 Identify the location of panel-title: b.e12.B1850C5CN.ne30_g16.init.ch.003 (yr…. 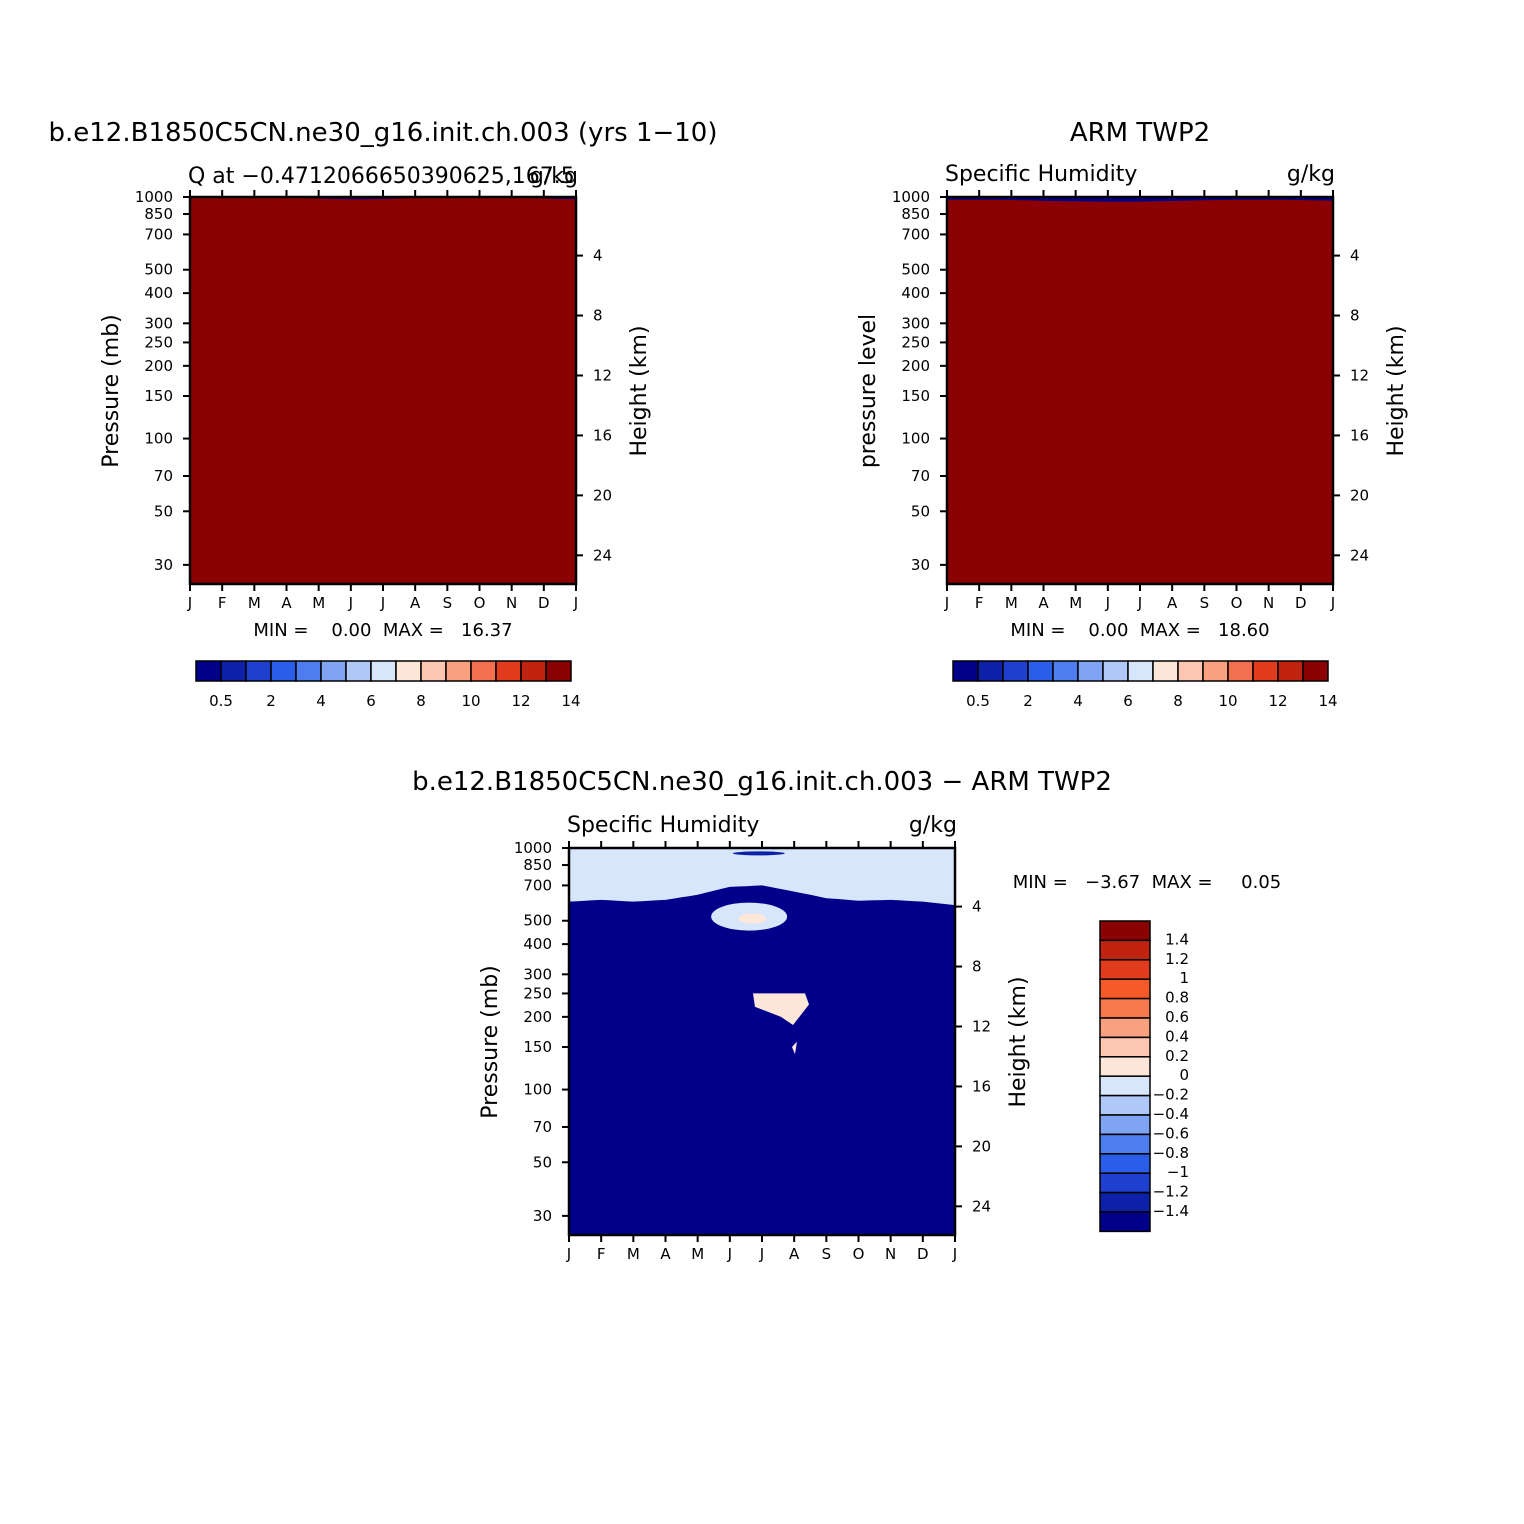
(383, 133).